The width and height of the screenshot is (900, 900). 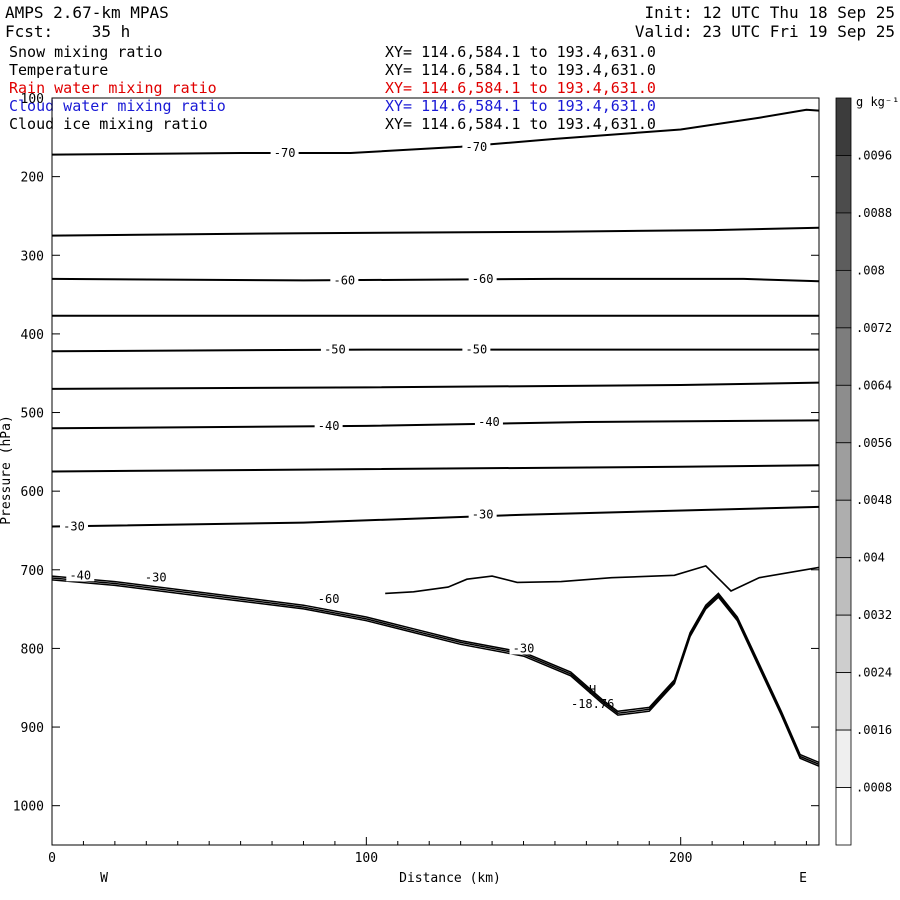 I want to click on y-tick-label: 200, so click(x=32, y=178).